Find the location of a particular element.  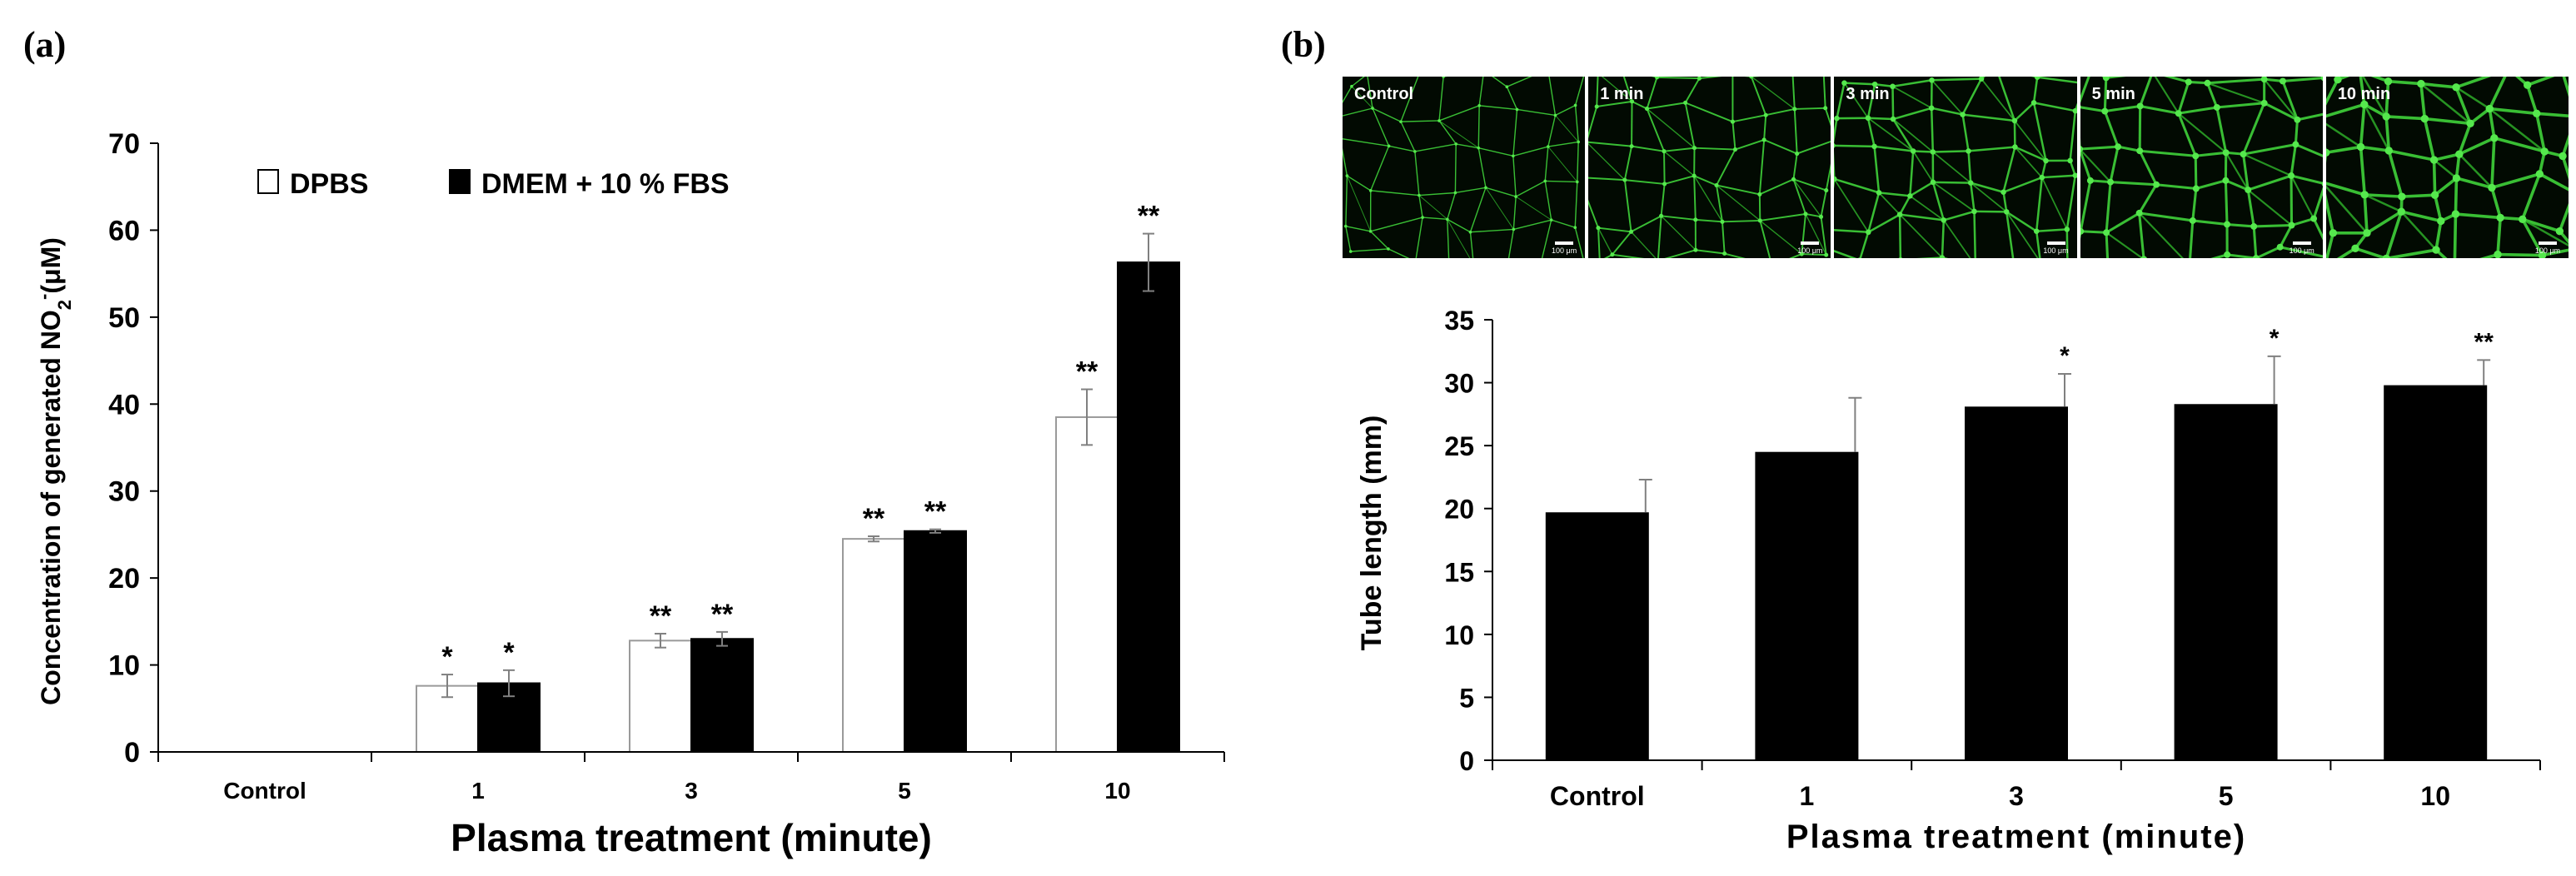

x-tick-label-a: 3 is located at coordinates (691, 791).